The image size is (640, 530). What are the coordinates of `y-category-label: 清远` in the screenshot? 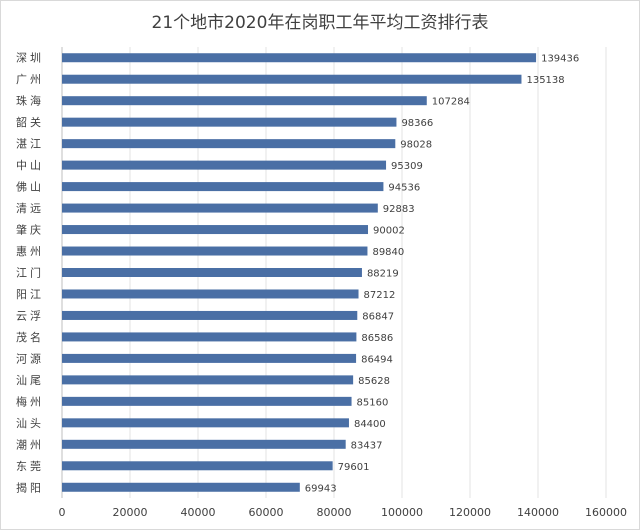 It's located at (30, 208).